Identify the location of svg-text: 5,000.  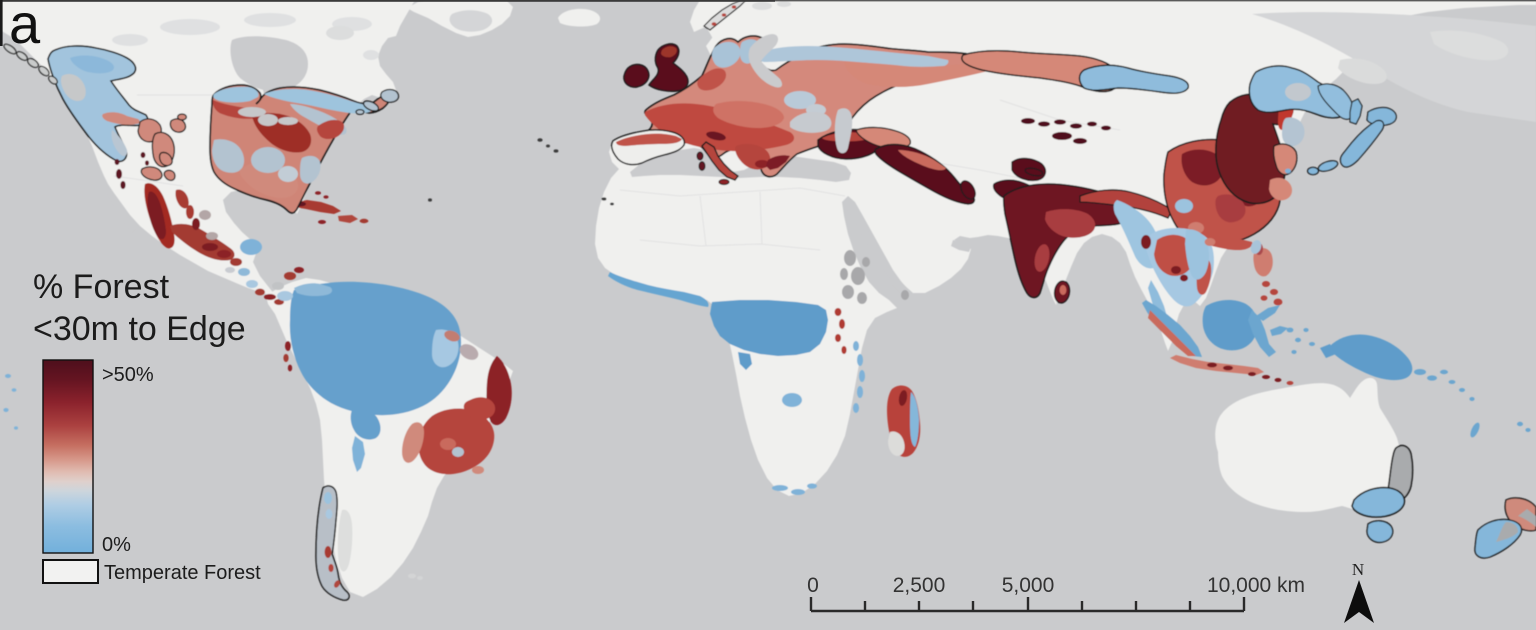
(1028, 585).